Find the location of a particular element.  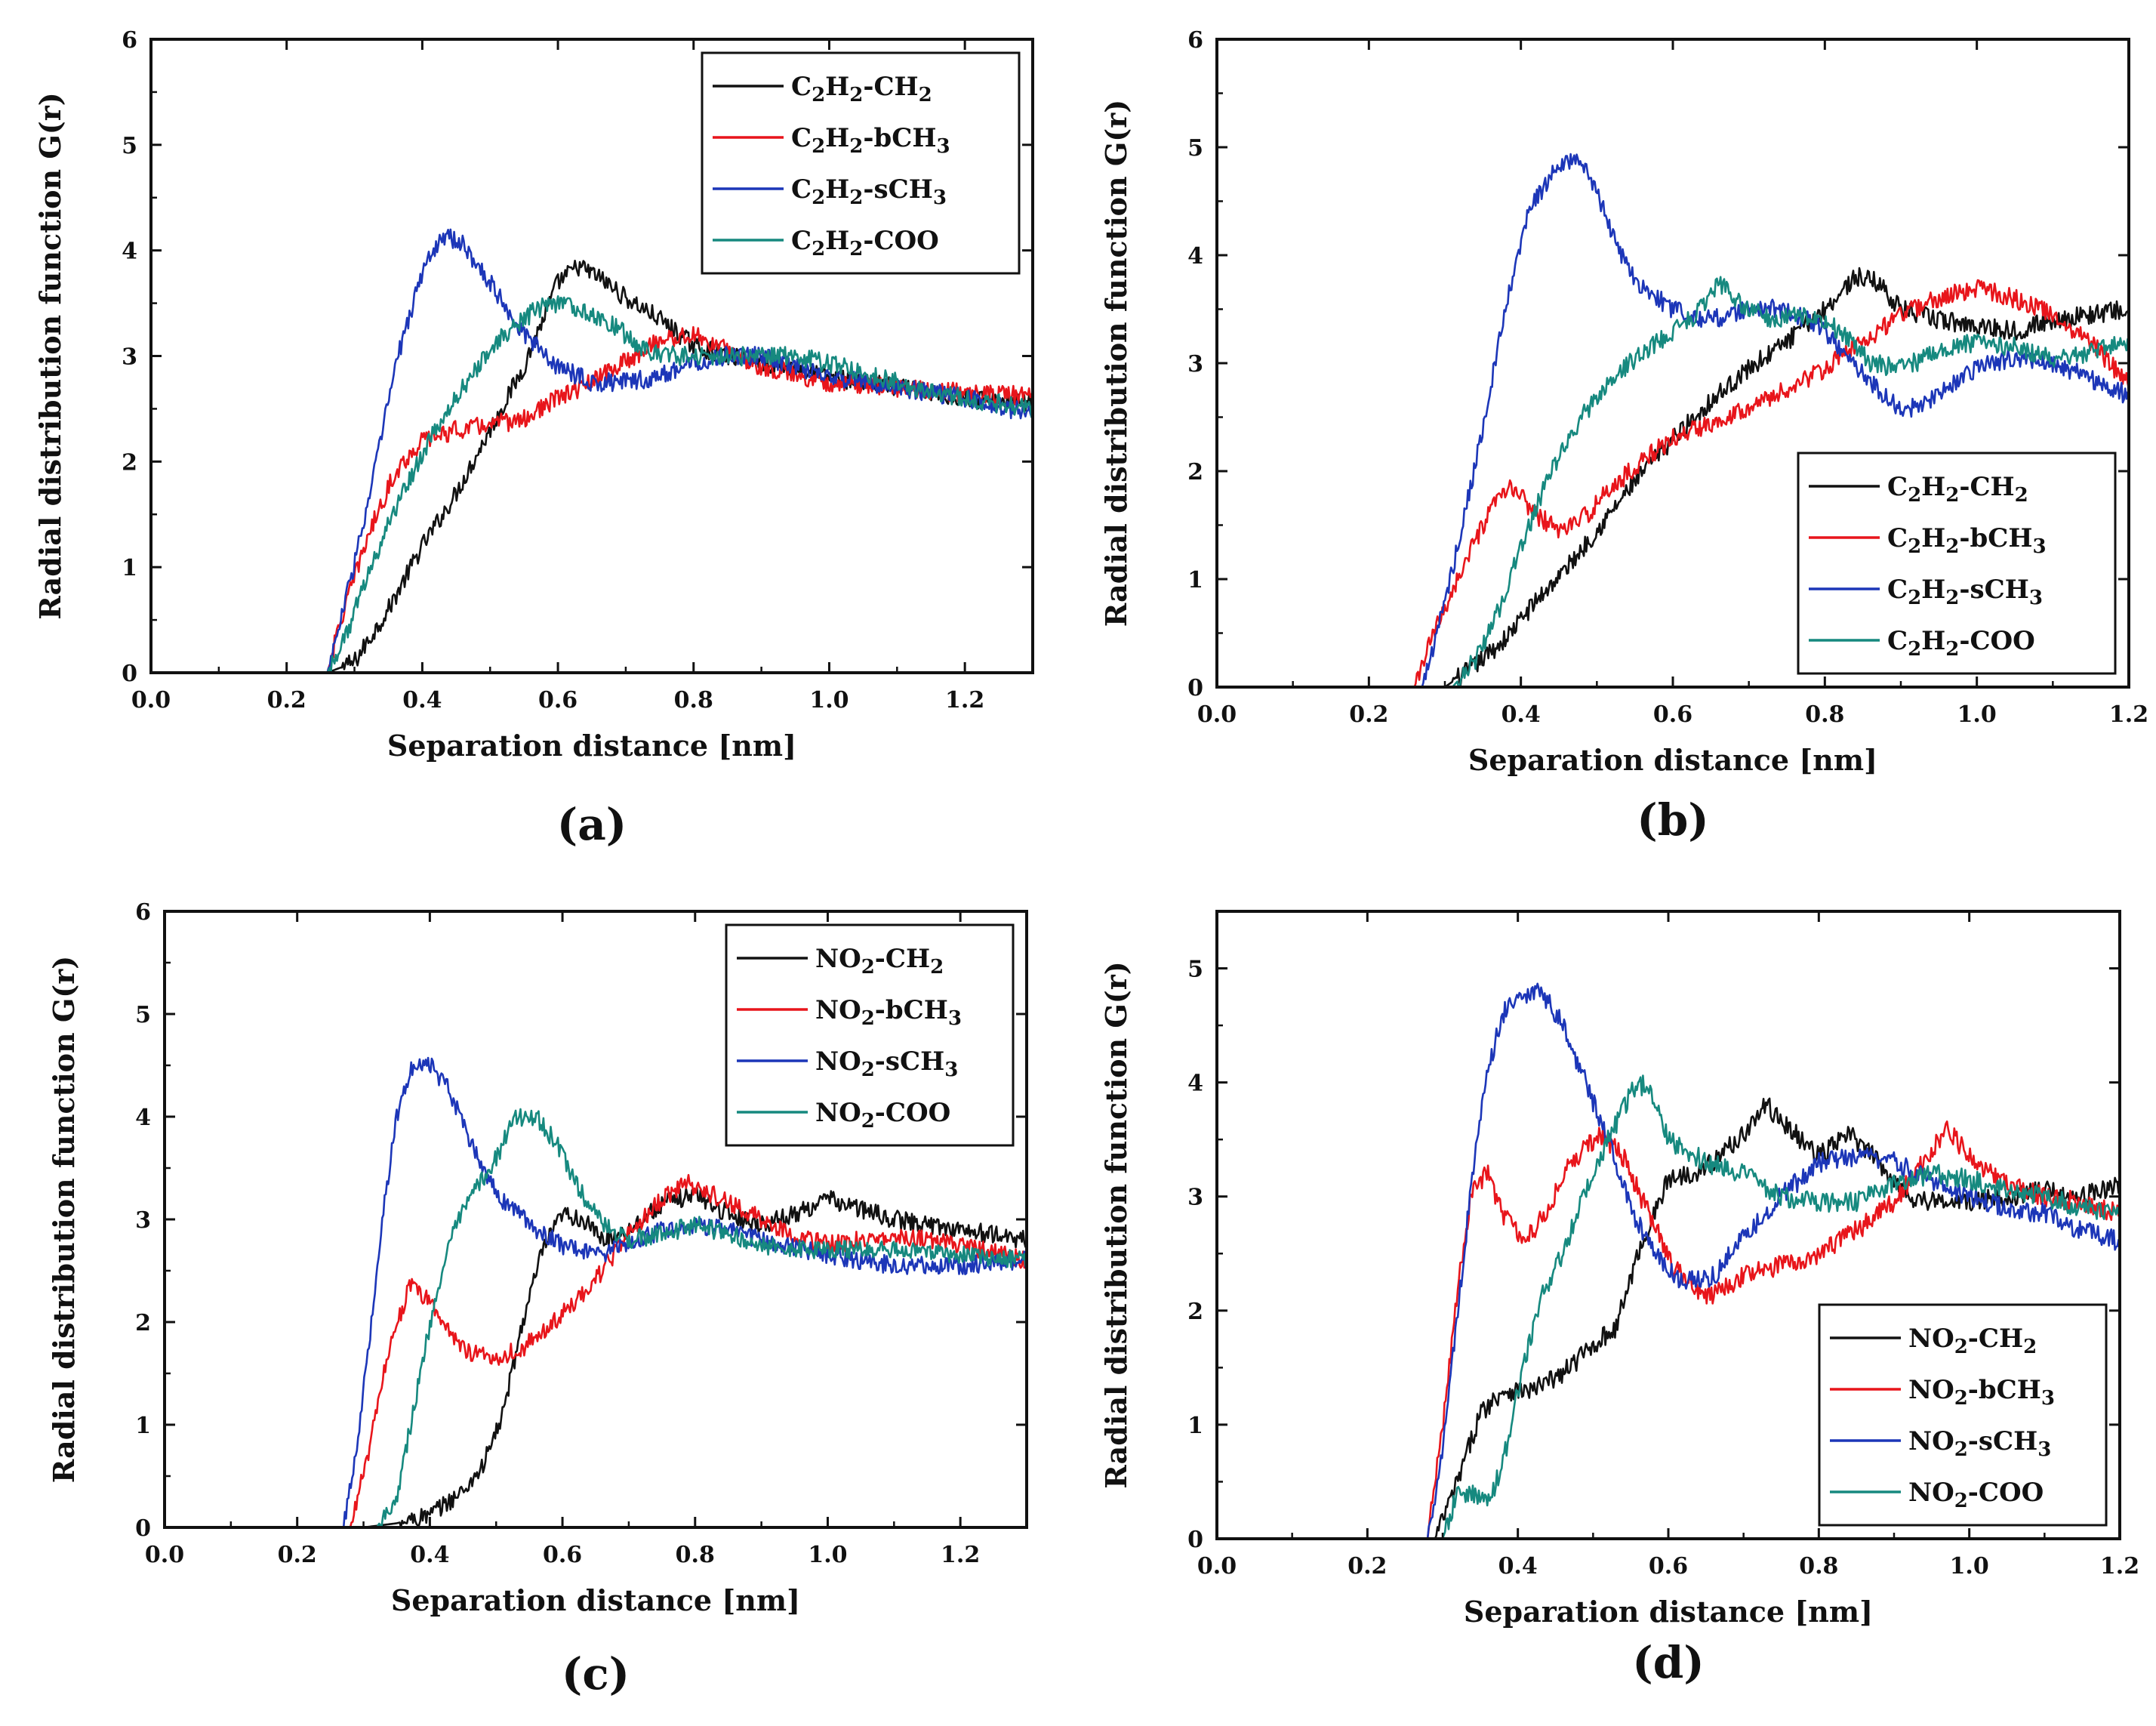

panel-caption: (d) is located at coordinates (1668, 1662).